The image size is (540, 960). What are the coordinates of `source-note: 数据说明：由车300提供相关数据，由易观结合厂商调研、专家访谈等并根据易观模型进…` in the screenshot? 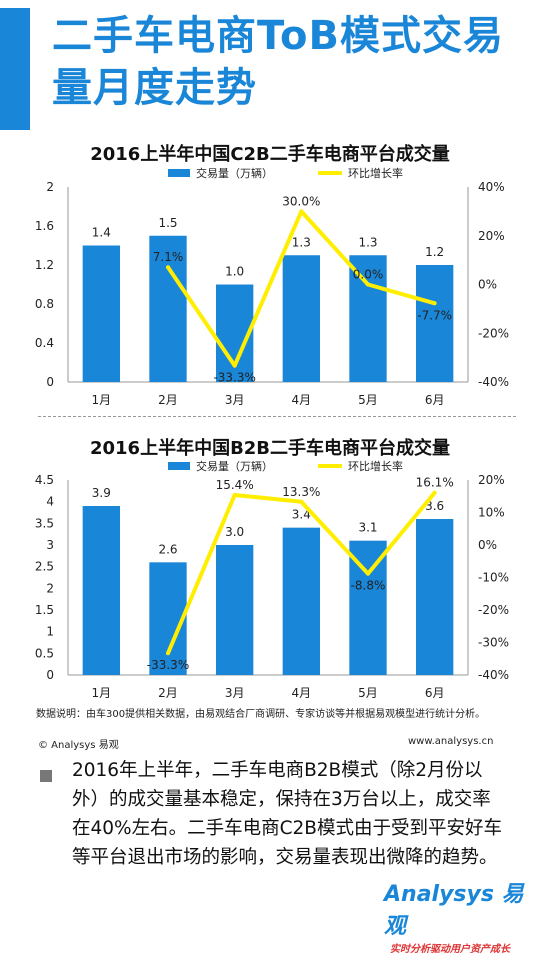 It's located at (261, 714).